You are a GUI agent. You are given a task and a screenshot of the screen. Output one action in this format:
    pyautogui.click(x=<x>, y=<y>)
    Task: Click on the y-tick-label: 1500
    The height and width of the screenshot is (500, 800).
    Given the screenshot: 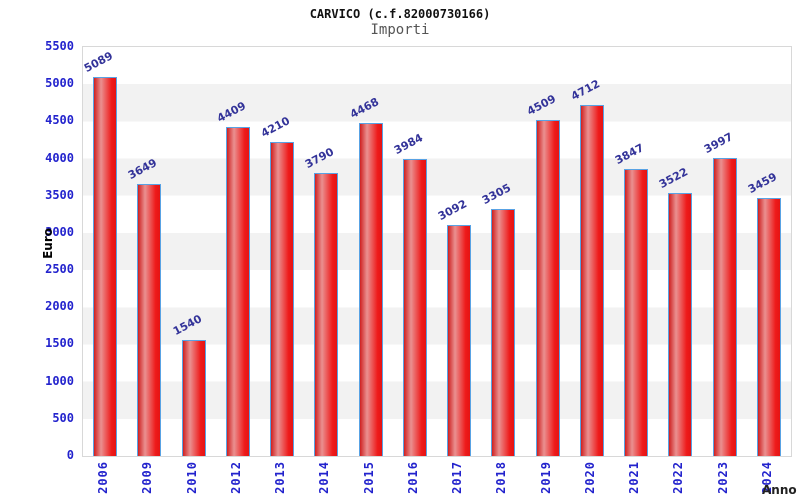 What is the action you would take?
    pyautogui.click(x=59, y=343)
    